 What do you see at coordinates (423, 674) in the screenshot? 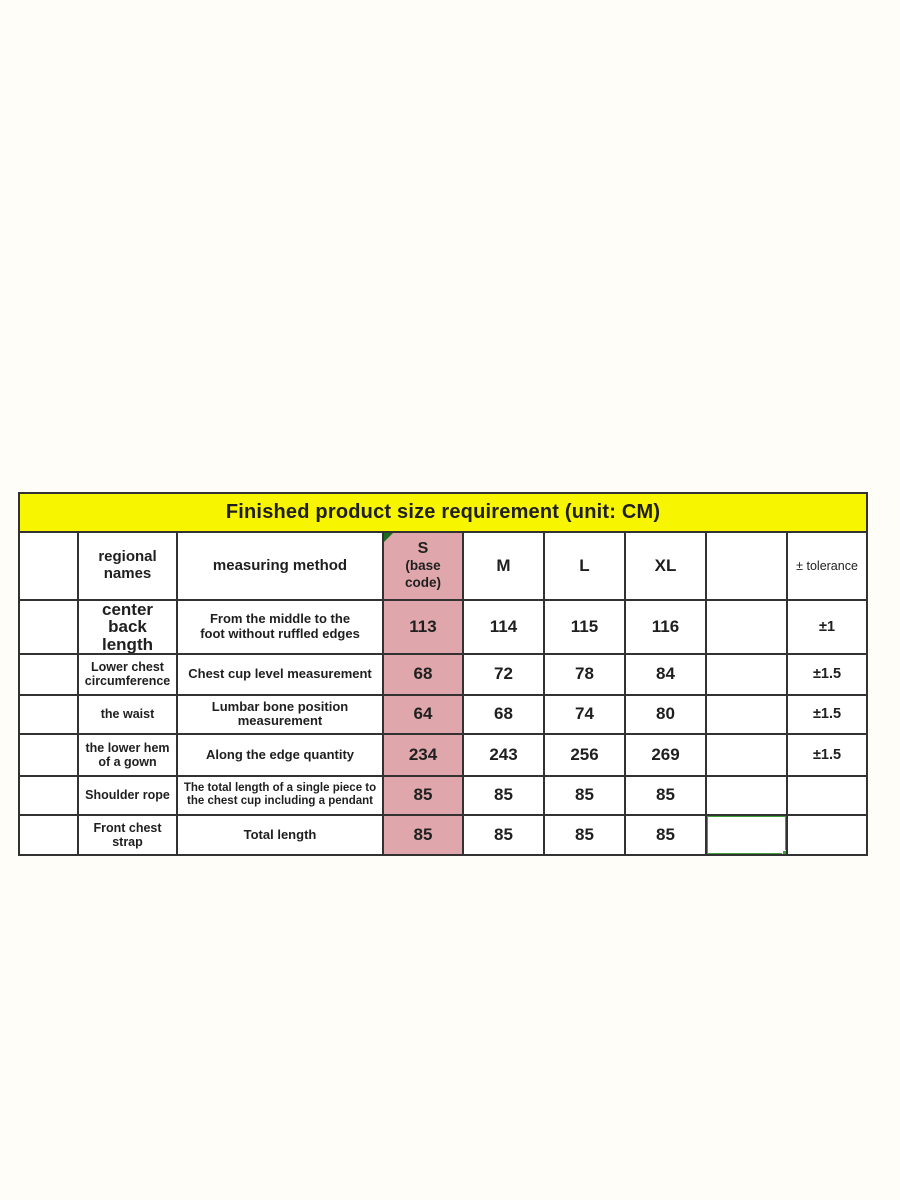
I see `size-s-value: 68` at bounding box center [423, 674].